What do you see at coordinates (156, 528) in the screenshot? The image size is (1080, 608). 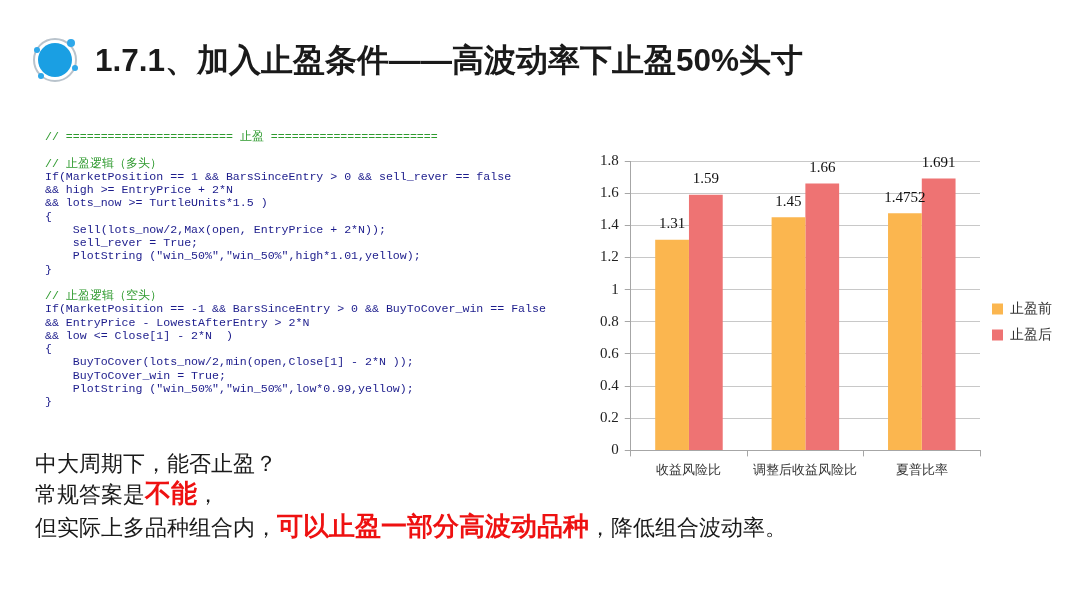 I see `text: 但实际上多品种组合内，` at bounding box center [156, 528].